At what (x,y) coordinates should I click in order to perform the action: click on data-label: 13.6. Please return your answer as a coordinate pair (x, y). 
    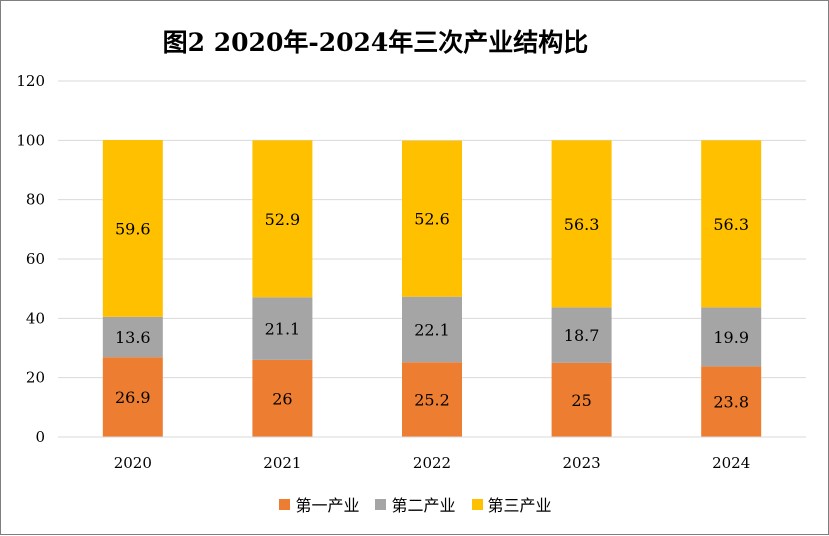
    Looking at the image, I should click on (133, 337).